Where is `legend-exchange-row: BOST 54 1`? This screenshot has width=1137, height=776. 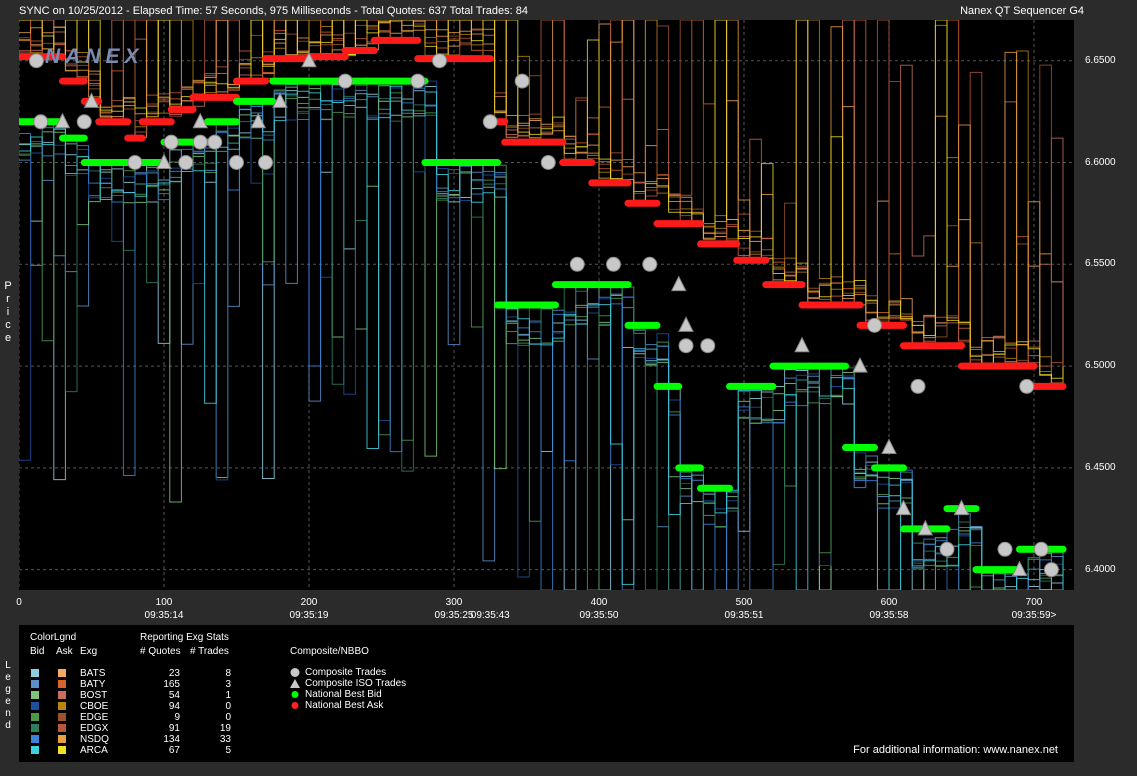 legend-exchange-row: BOST 54 1 is located at coordinates (219, 695).